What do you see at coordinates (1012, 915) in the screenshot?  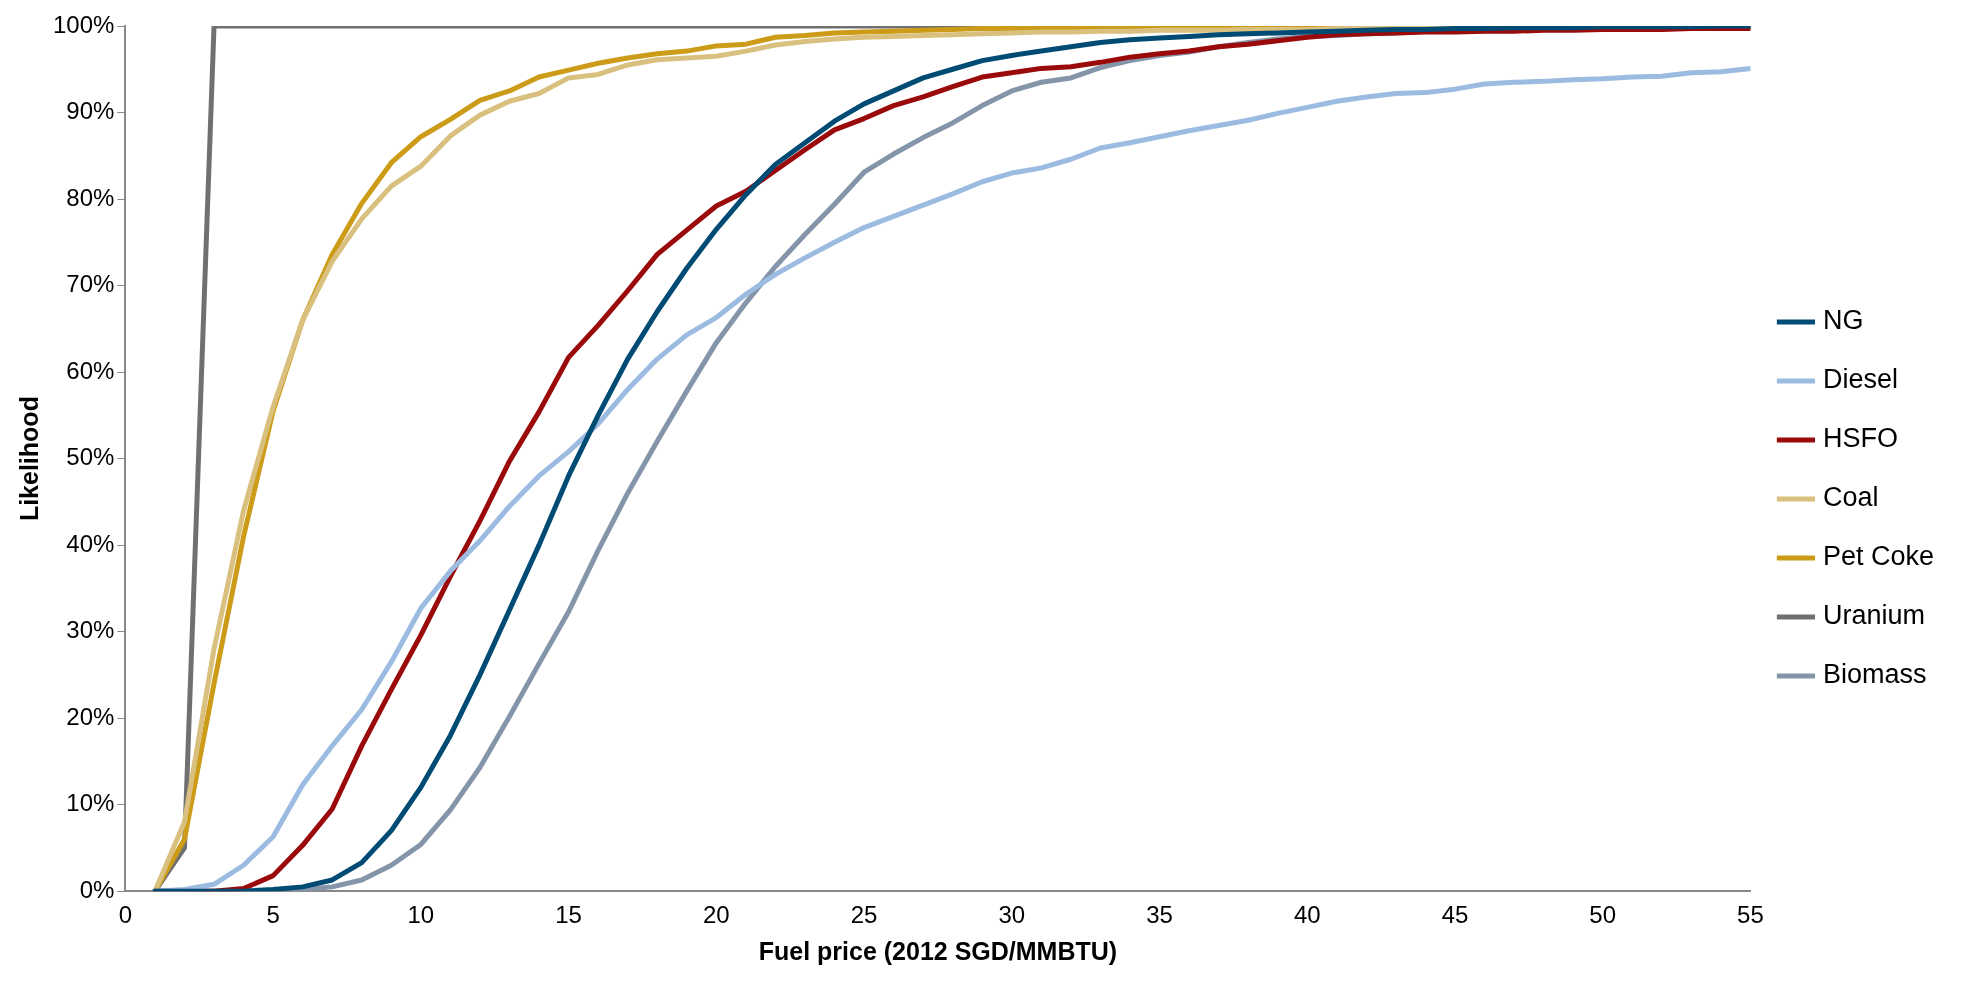 I see `x-tick-label: 30` at bounding box center [1012, 915].